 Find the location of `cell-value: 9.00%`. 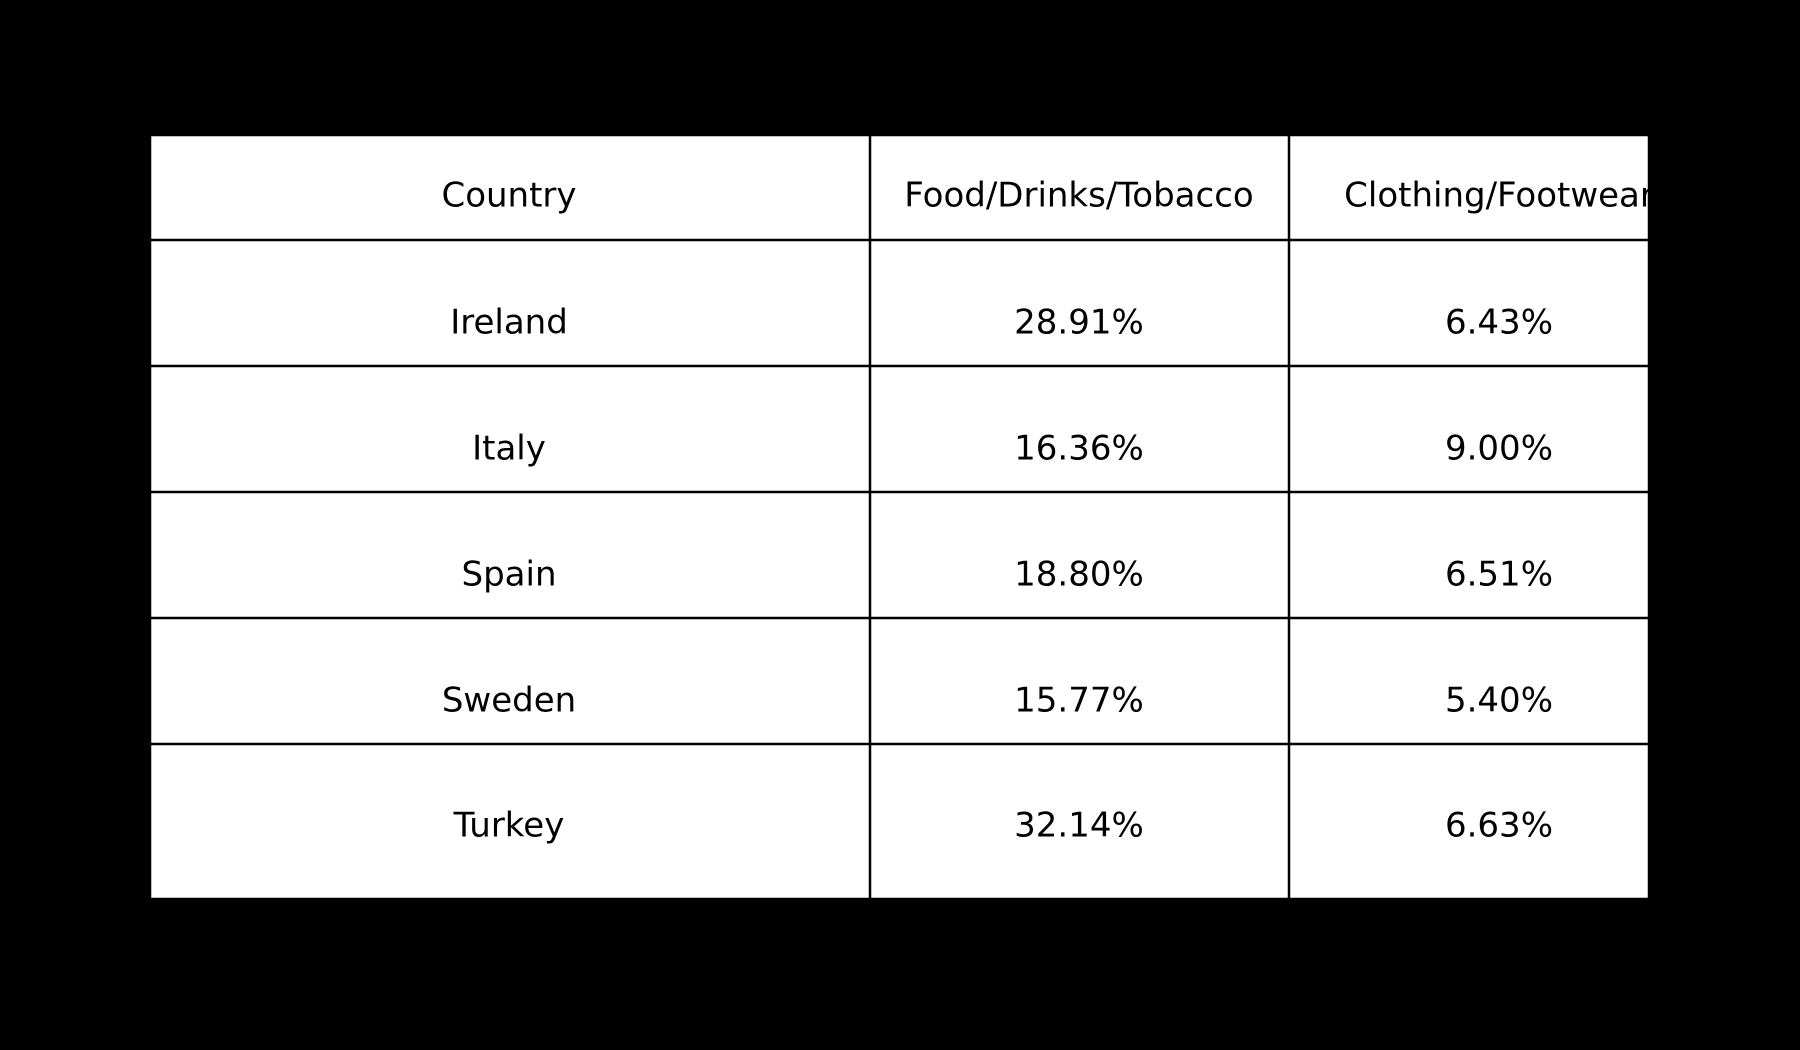

cell-value: 9.00% is located at coordinates (1499, 449).